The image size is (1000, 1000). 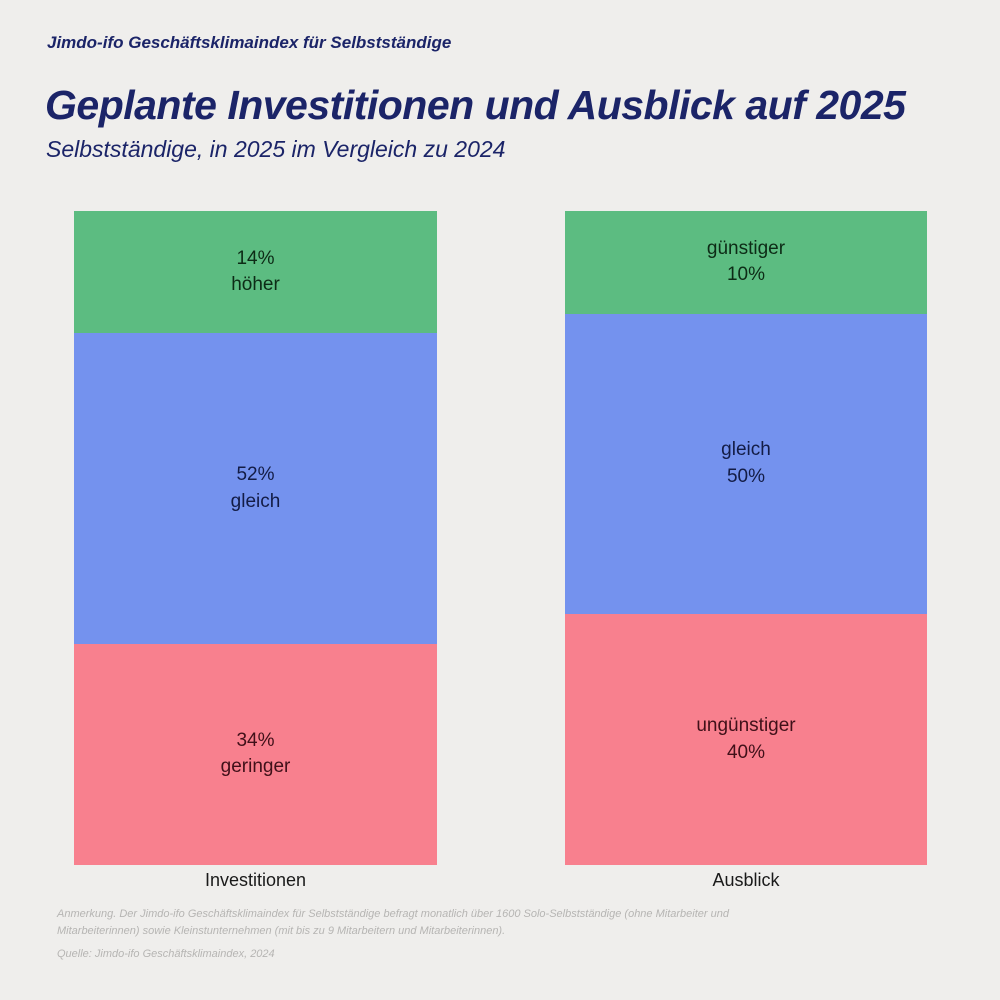 What do you see at coordinates (255, 488) in the screenshot?
I see `bar-segment-blue: 52% gleich` at bounding box center [255, 488].